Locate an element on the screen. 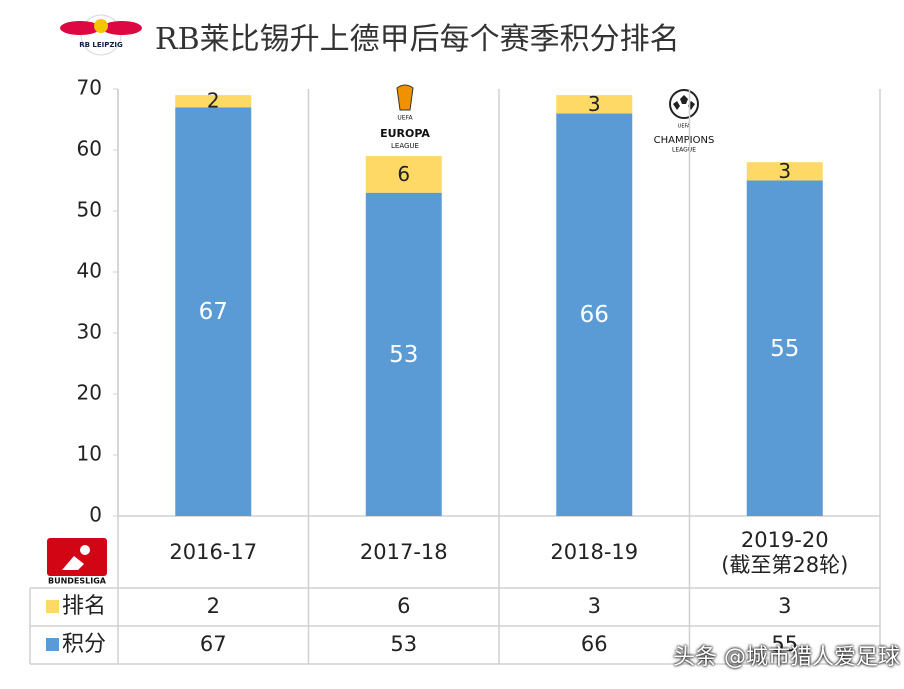  table-category: 2017-18 is located at coordinates (403, 552).